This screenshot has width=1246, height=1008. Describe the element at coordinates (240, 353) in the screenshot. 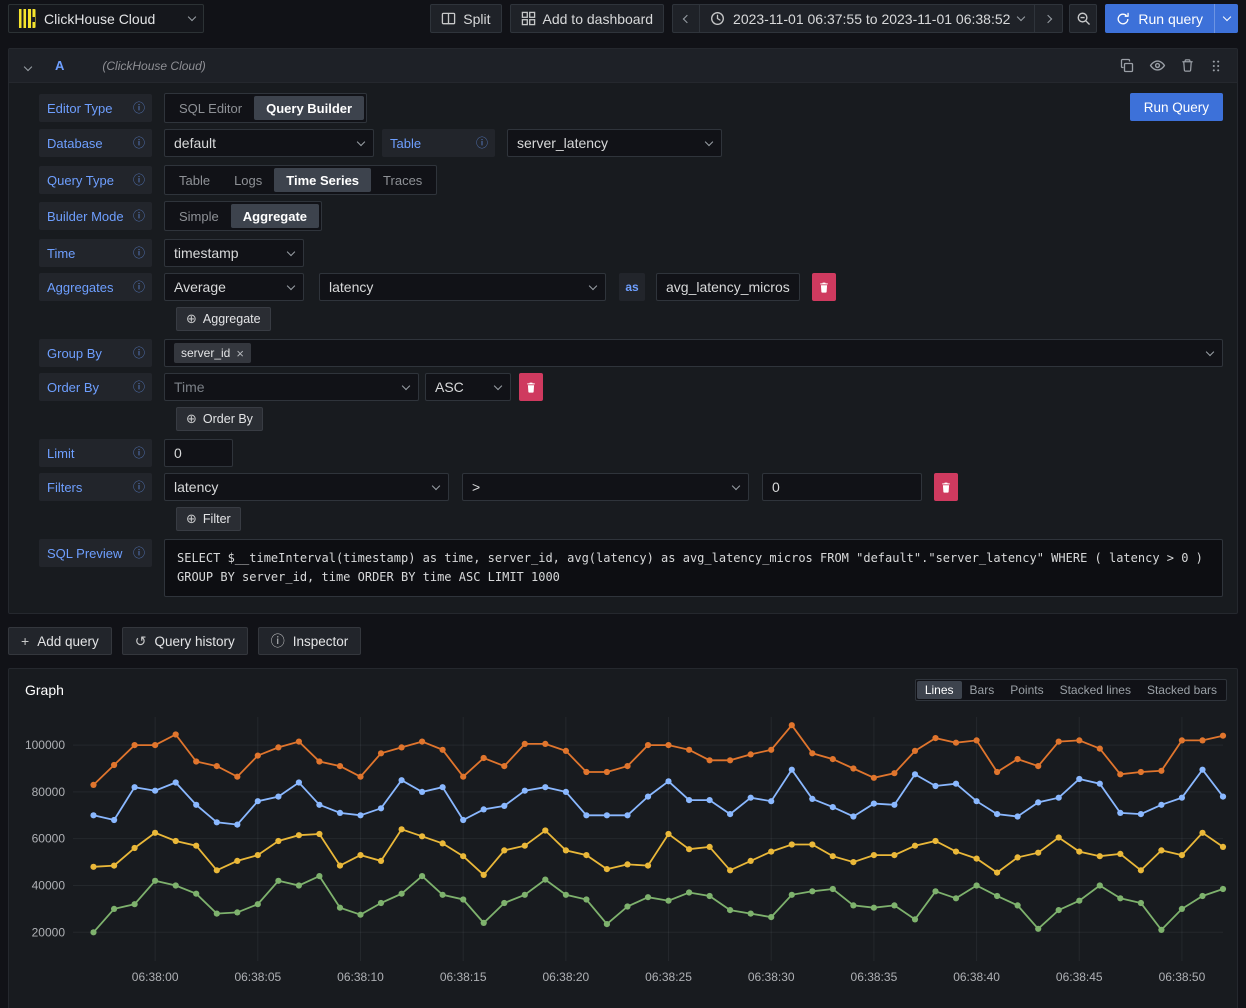

I see `remove-chip-icon: ×` at that location.